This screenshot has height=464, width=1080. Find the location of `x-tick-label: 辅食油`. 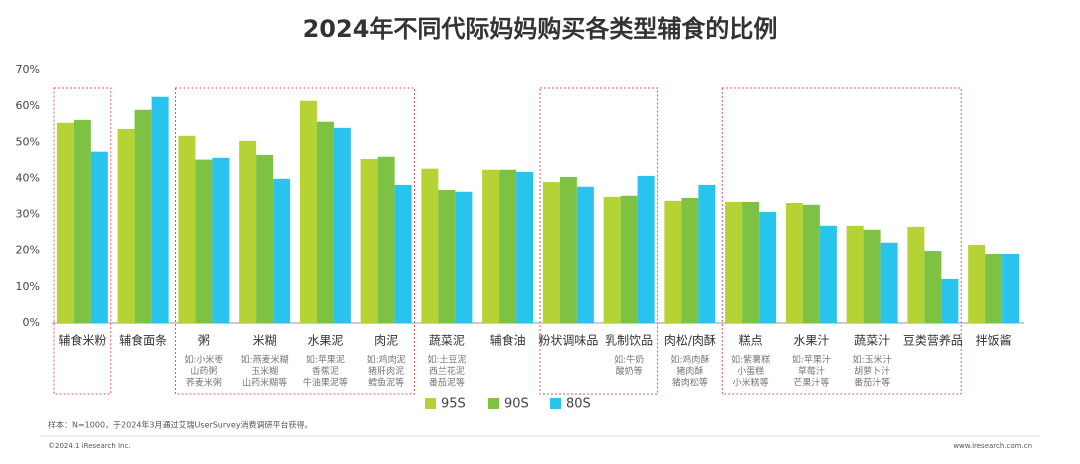

x-tick-label: 辅食油 is located at coordinates (508, 340).